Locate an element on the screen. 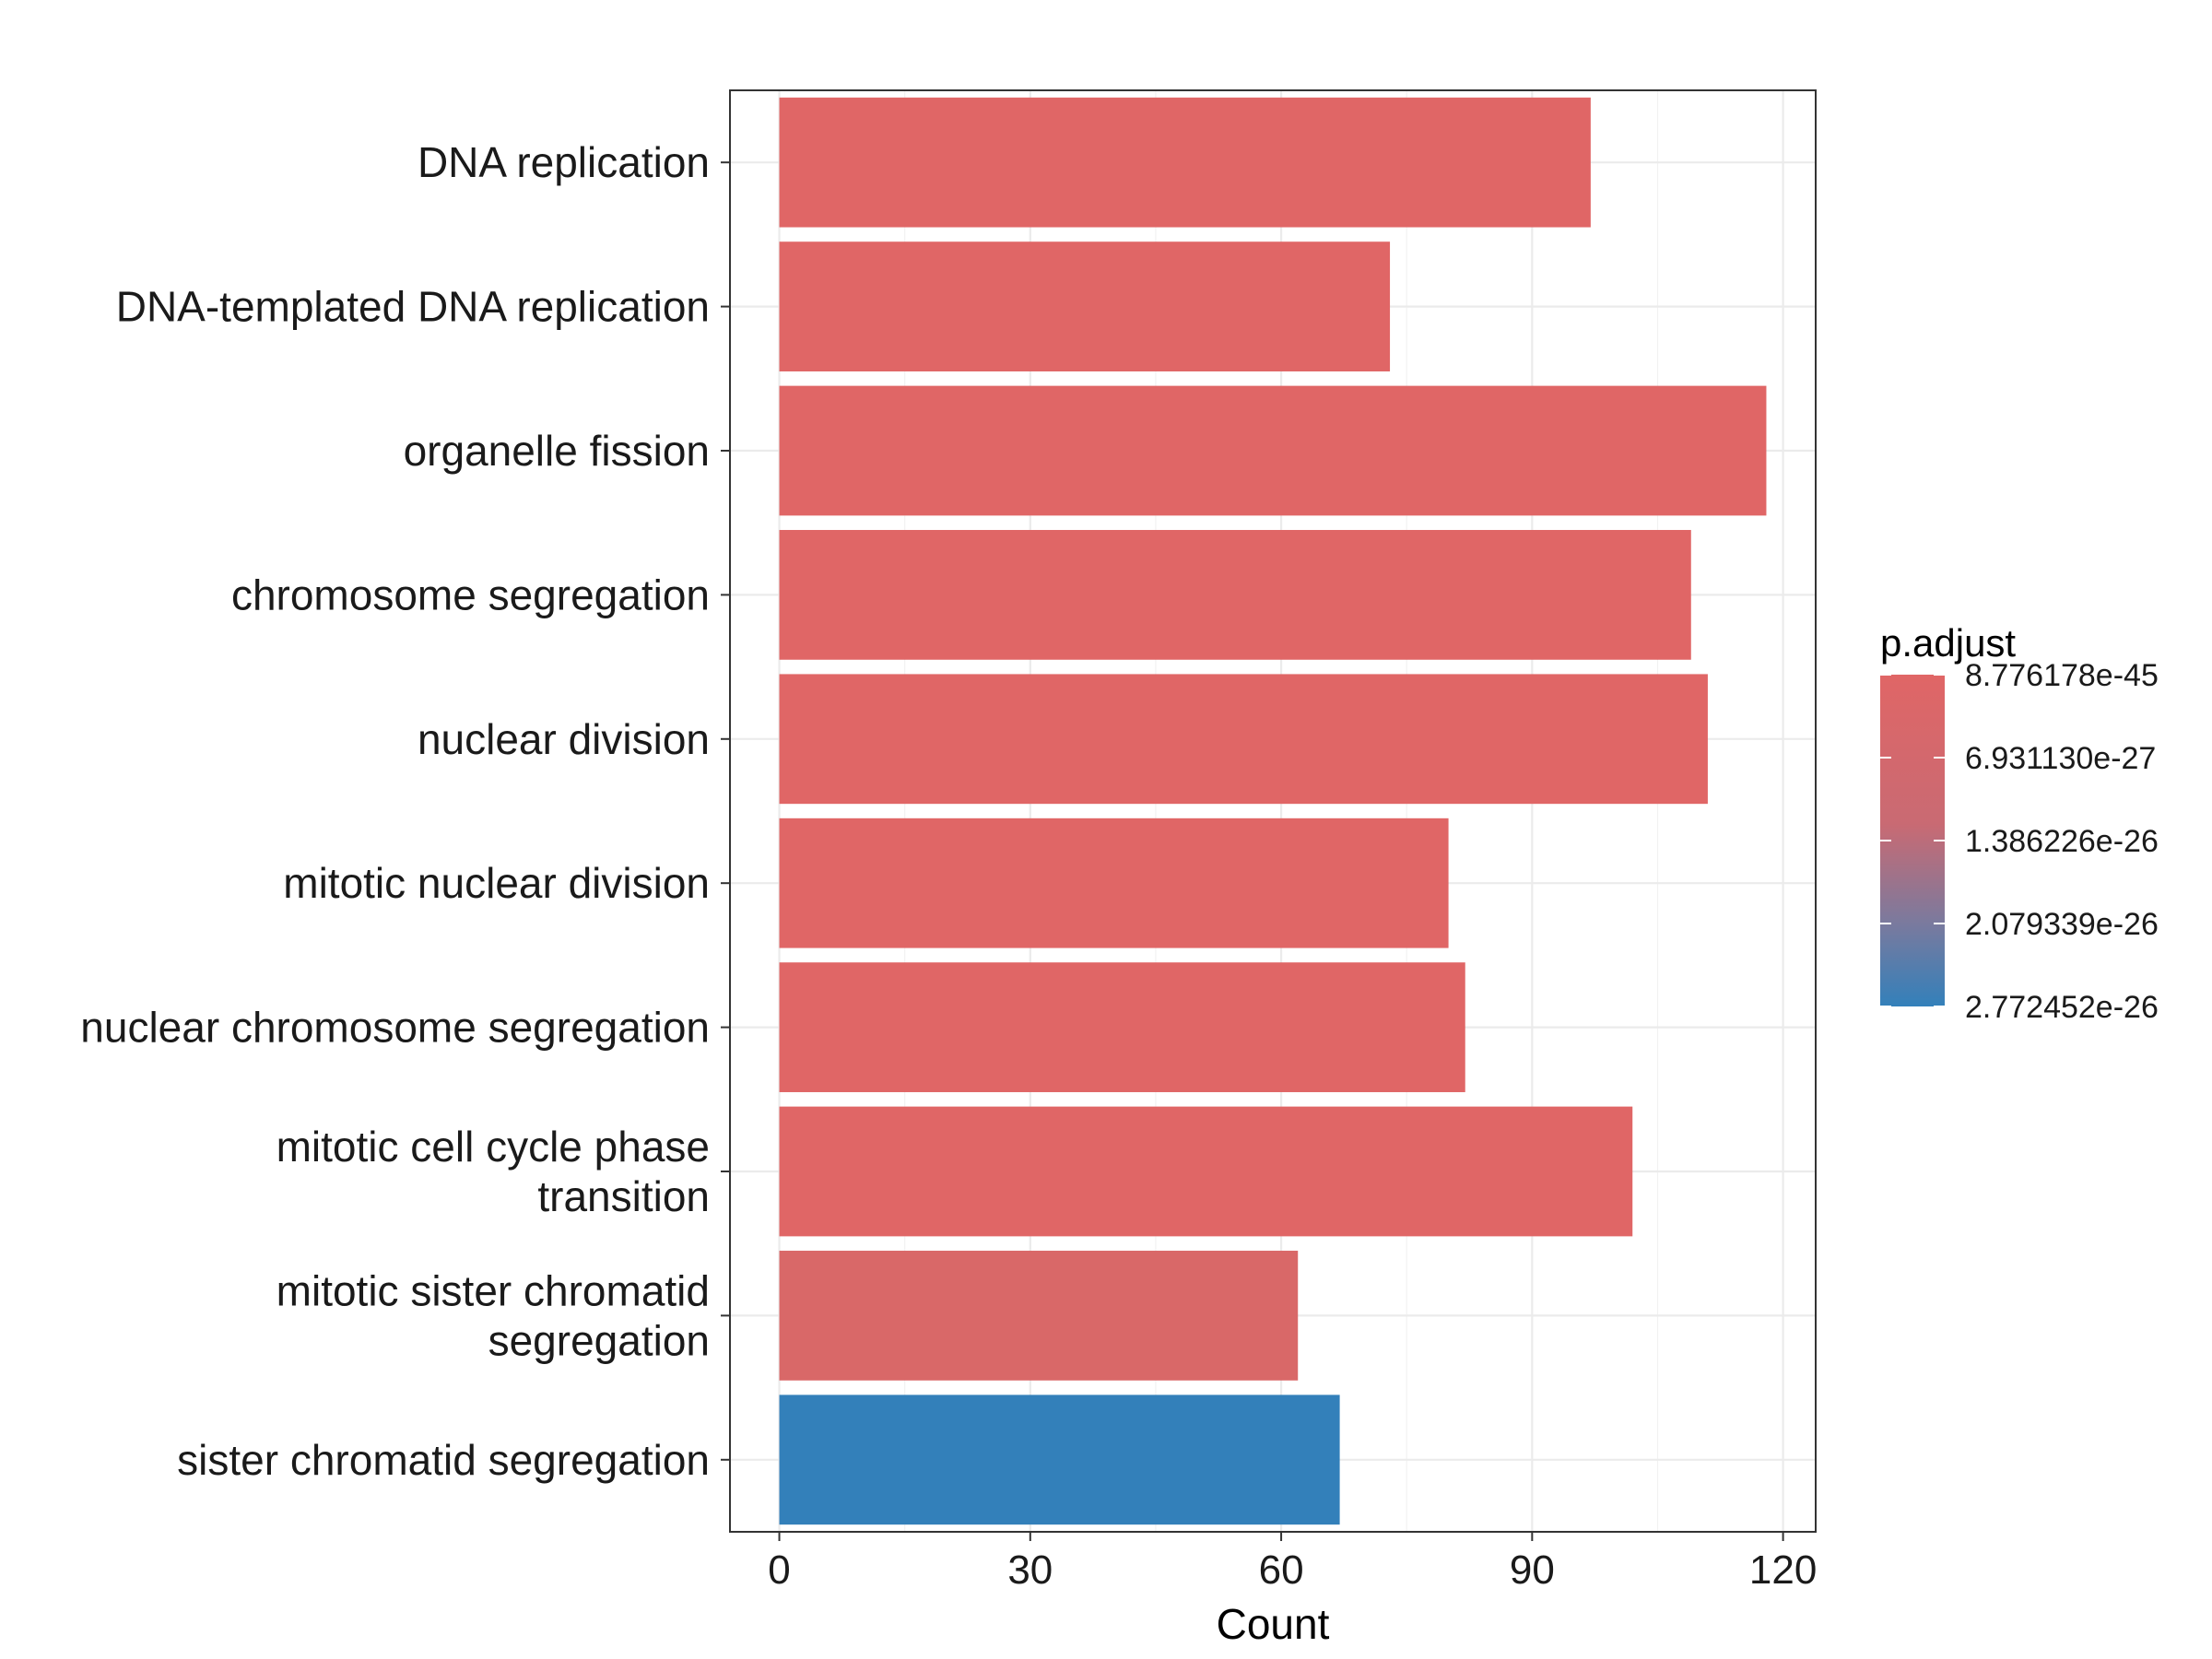 Image resolution: width=2212 pixels, height=1659 pixels. y-tick-label: DNA replication is located at coordinates (564, 162).